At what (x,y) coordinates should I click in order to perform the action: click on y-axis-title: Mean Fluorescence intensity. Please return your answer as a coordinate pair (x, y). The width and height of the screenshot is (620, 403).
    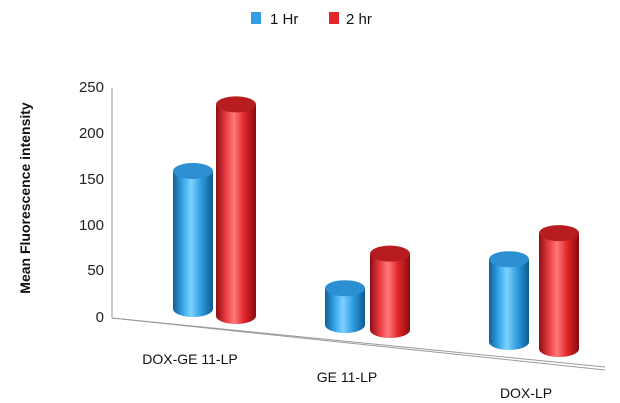
    Looking at the image, I should click on (25, 198).